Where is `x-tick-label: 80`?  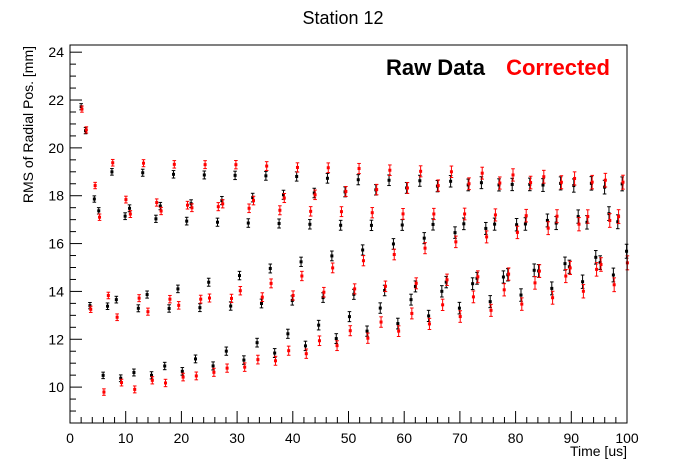 x-tick-label: 80 is located at coordinates (516, 438).